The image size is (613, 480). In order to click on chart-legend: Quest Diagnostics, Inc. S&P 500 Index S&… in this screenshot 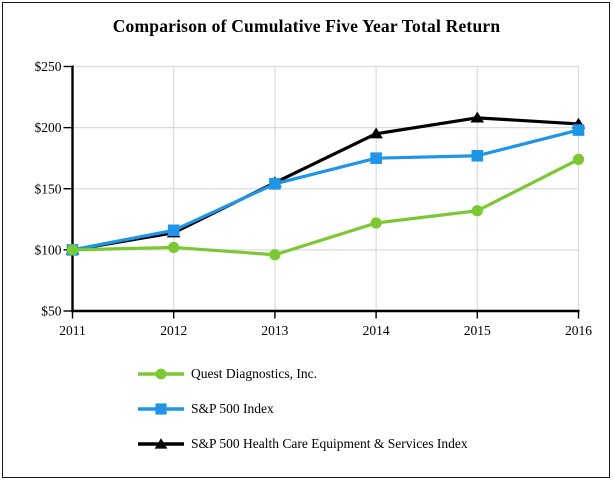, I will do `click(303, 415)`.